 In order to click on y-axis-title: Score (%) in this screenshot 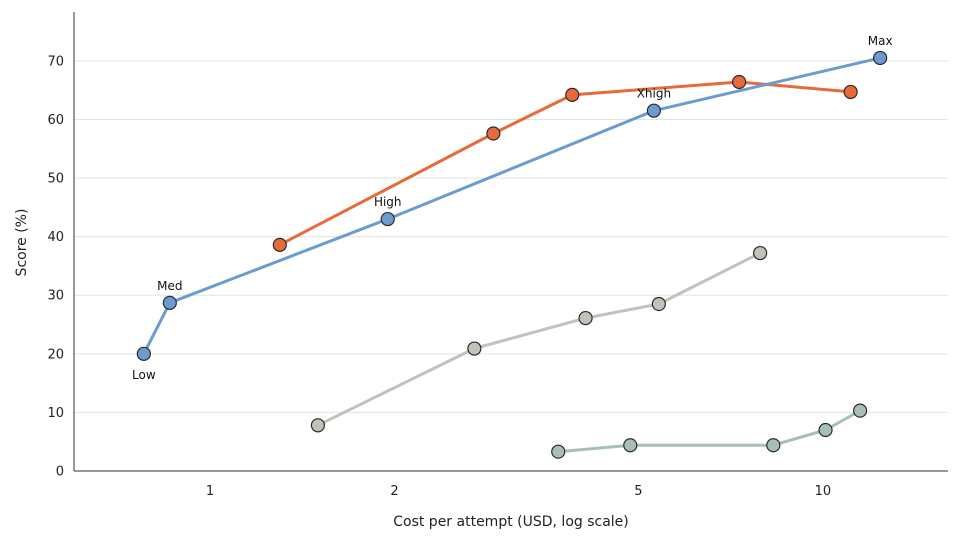, I will do `click(22, 243)`.